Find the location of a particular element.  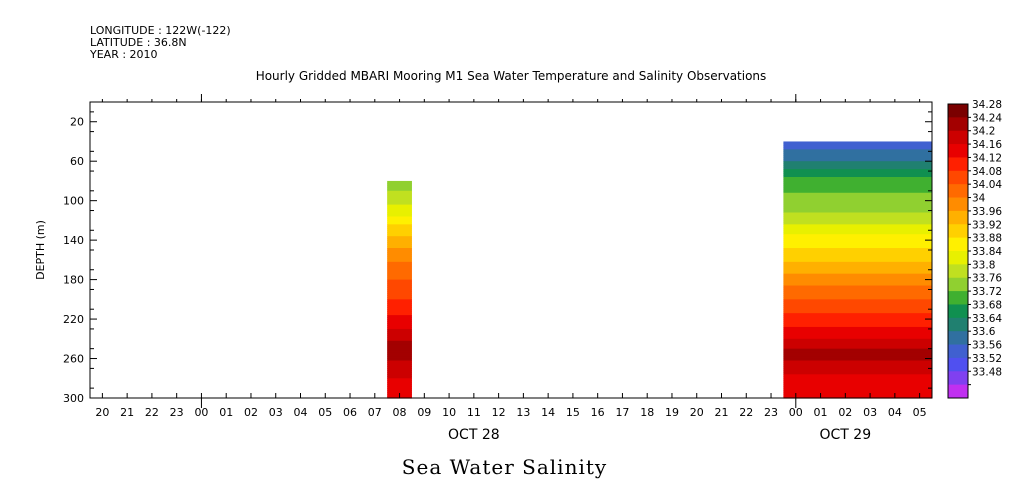

y-axis-label: DEPTH (m) is located at coordinates (40, 250).